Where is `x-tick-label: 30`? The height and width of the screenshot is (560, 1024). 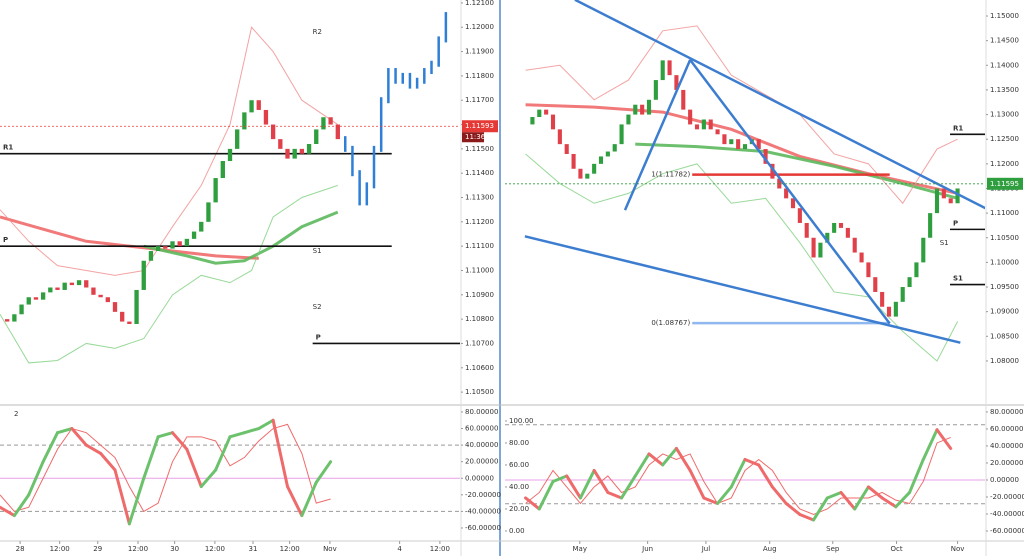 x-tick-label: 30 is located at coordinates (174, 549).